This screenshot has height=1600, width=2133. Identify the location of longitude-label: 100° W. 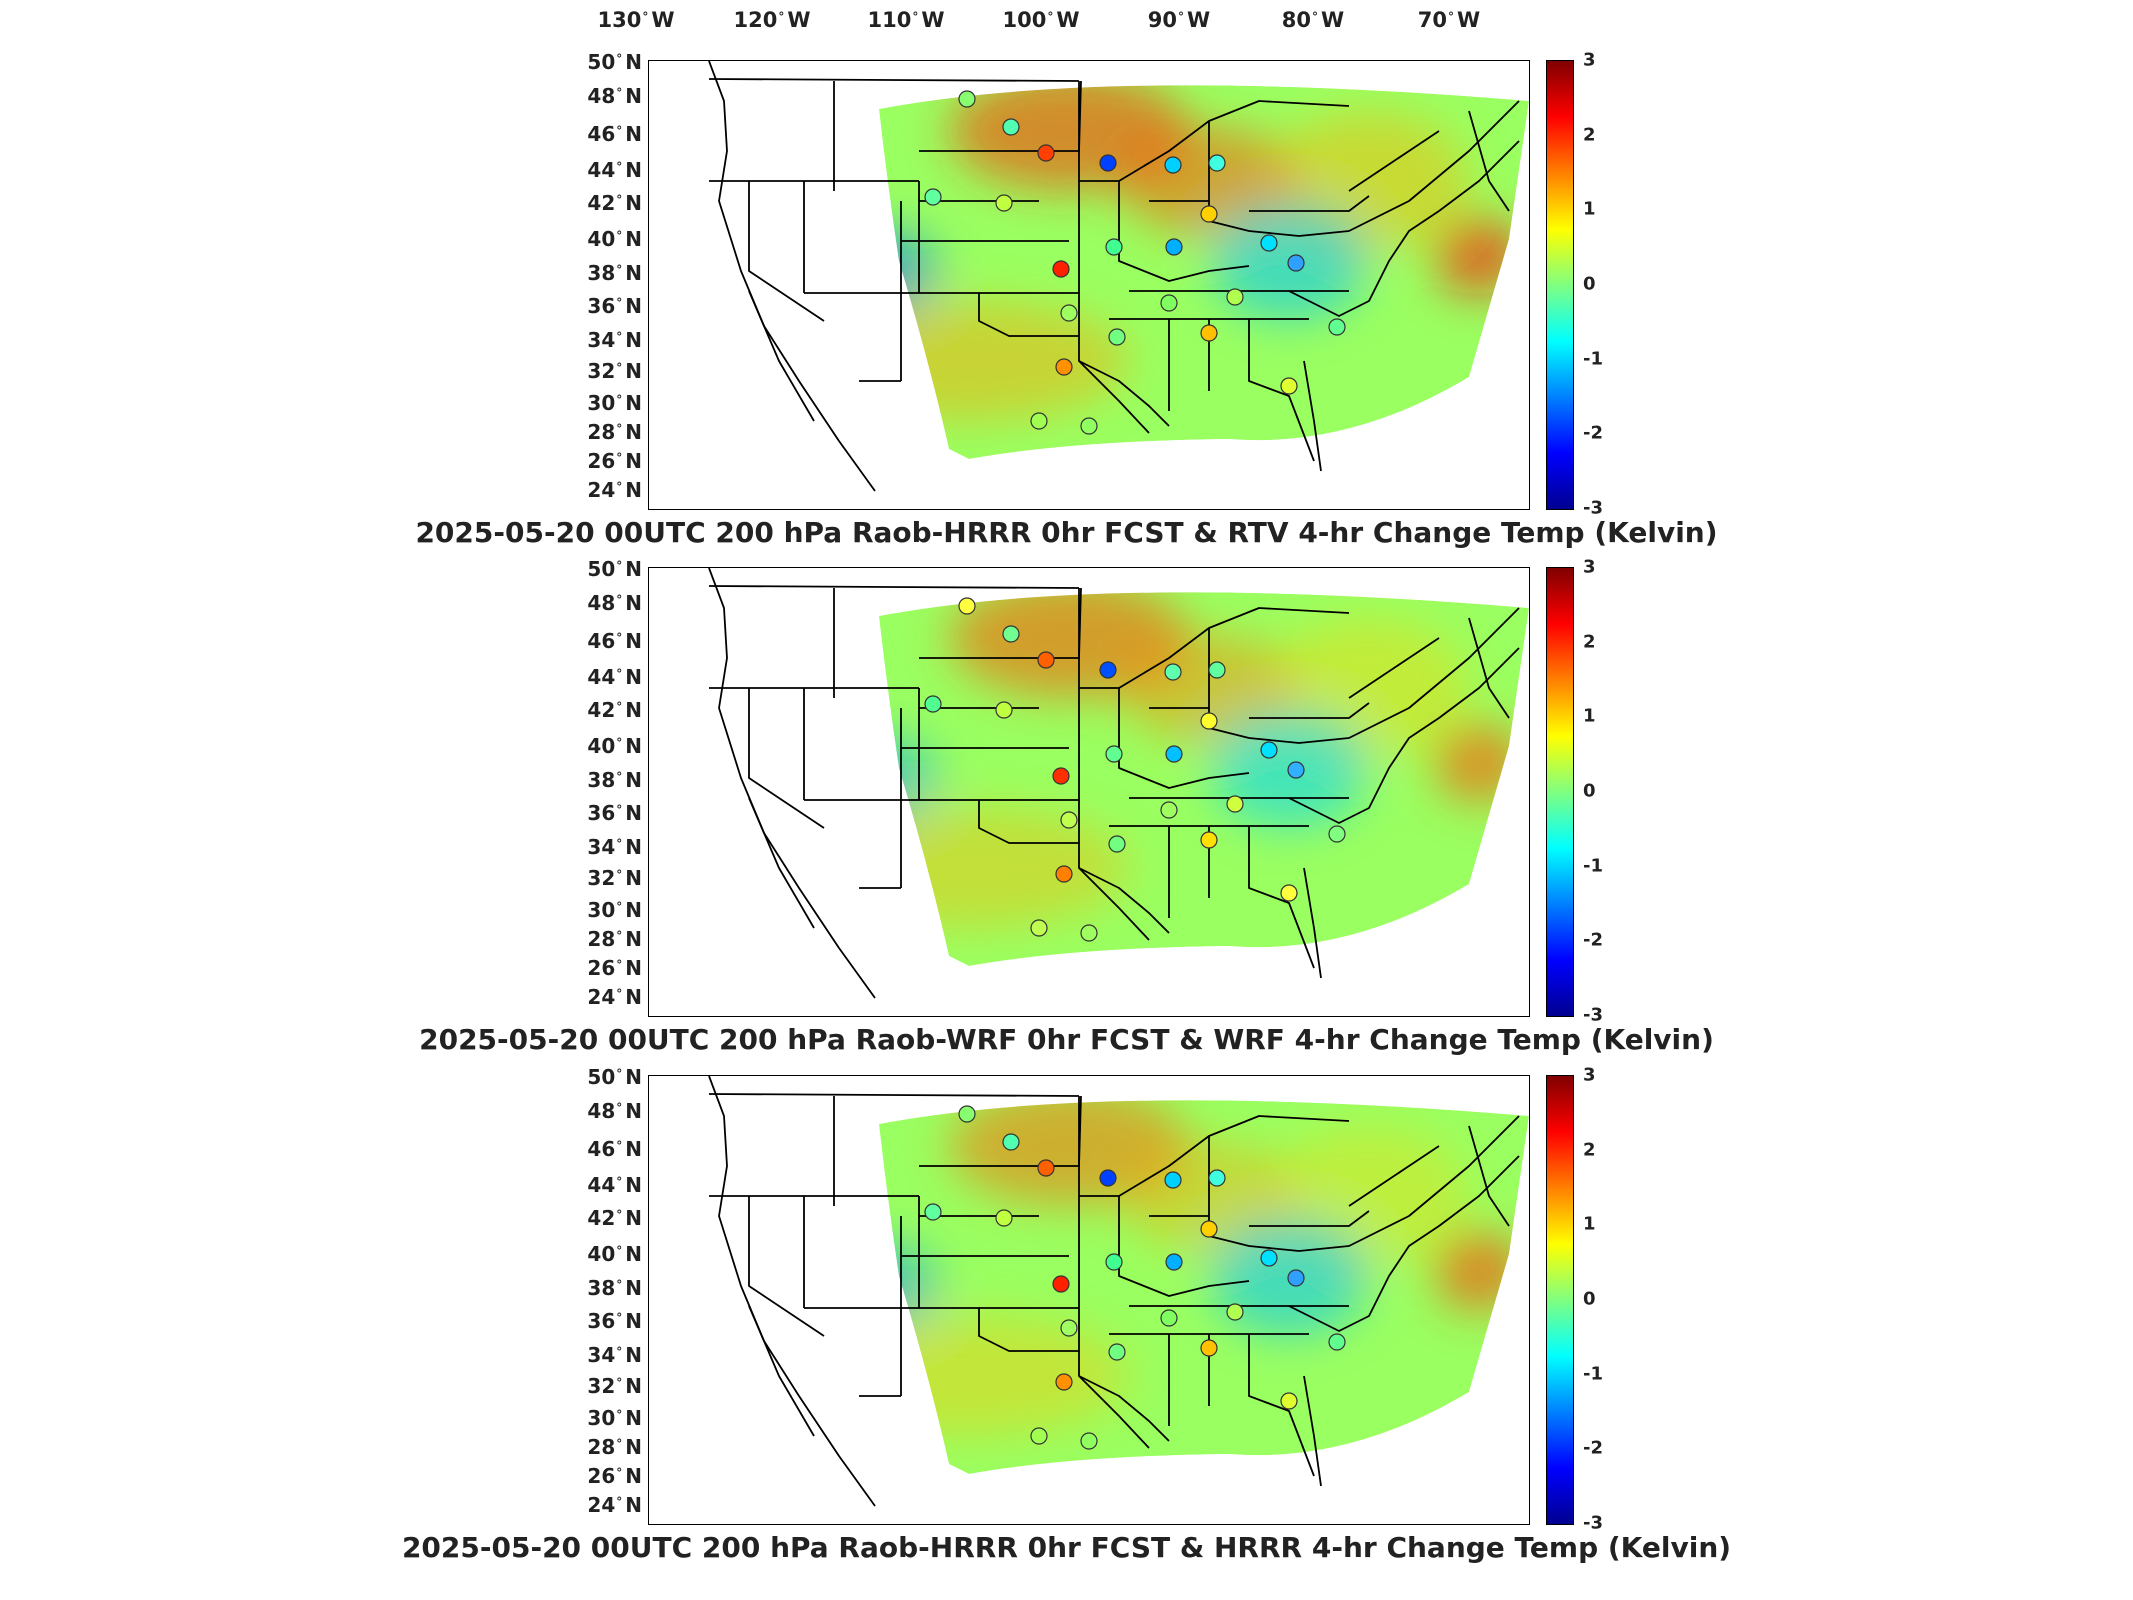
(1041, 20).